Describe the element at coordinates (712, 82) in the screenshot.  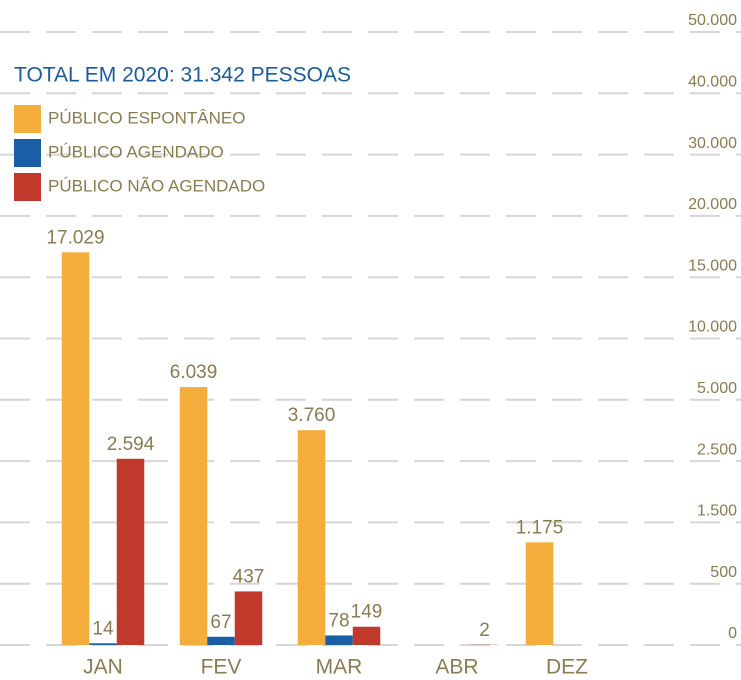
I see `y-tick-label: 40.000` at that location.